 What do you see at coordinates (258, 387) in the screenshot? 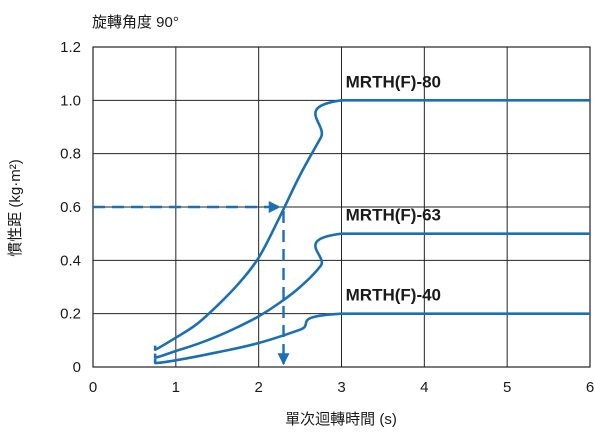
I see `x-tick-label: 2` at bounding box center [258, 387].